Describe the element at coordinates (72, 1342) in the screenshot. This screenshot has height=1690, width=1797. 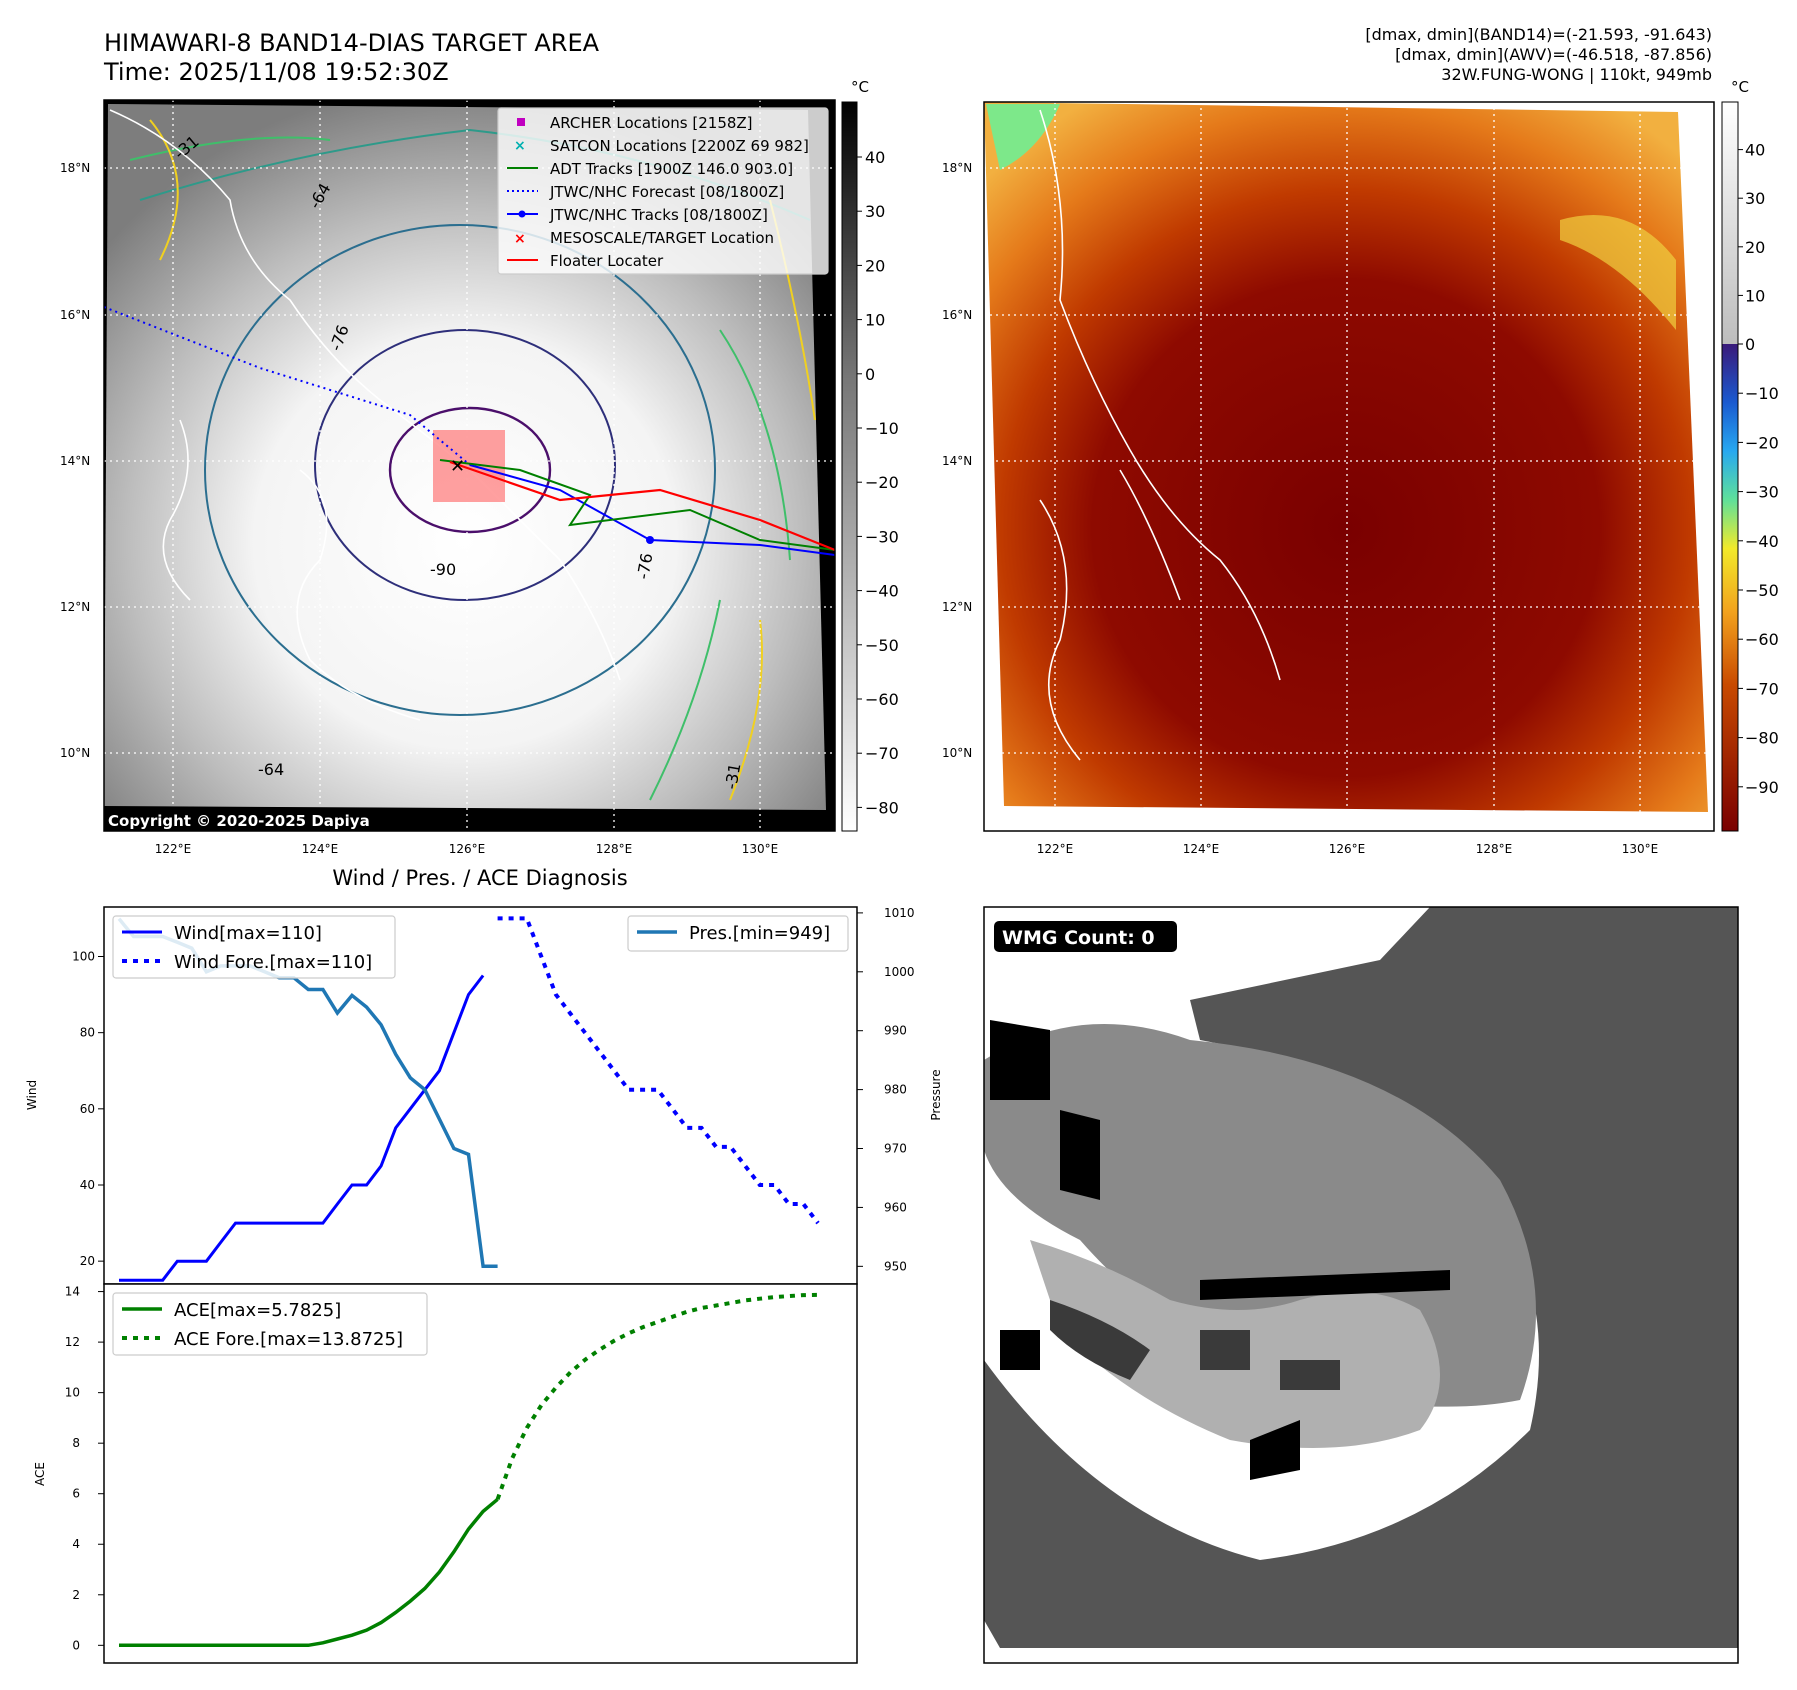
I see `ace-tick-label: 12` at that location.